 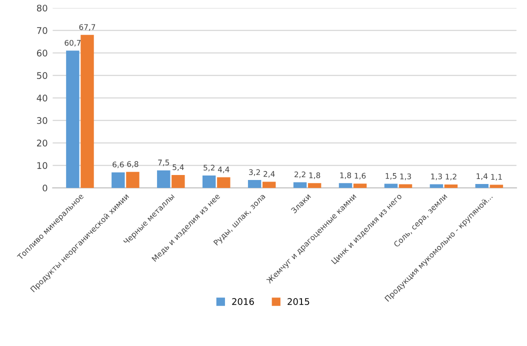 I want to click on y-tick-label: 0, so click(x=45, y=188).